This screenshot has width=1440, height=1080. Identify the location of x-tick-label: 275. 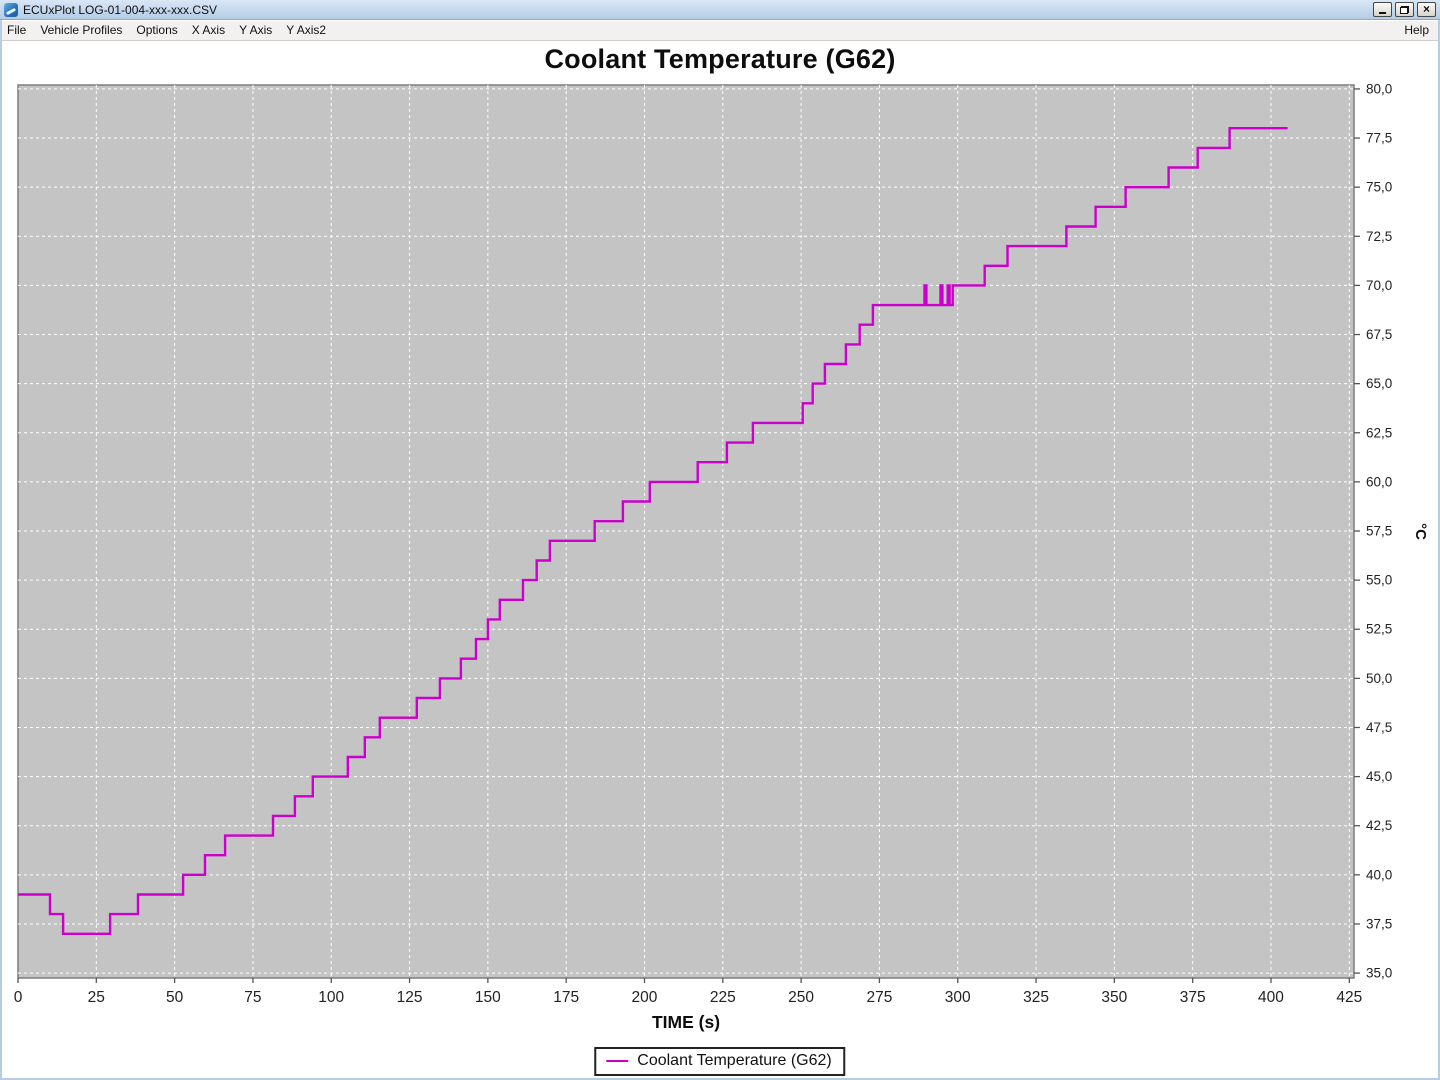
(879, 997).